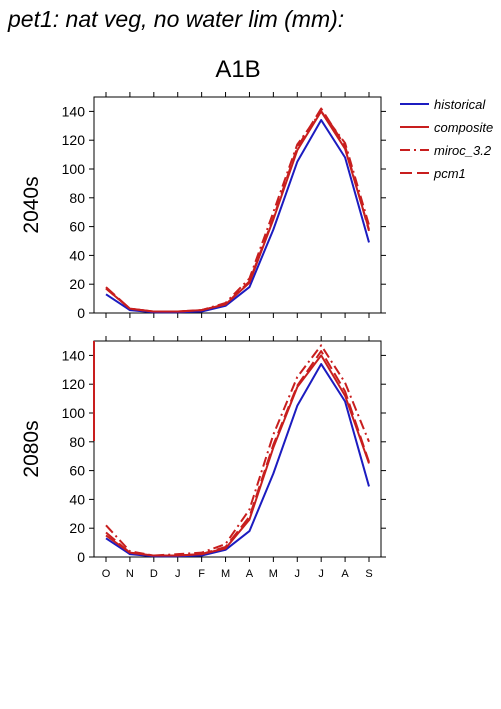  What do you see at coordinates (74, 355) in the screenshot?
I see `panel-2-ytick-label-140: 140` at bounding box center [74, 355].